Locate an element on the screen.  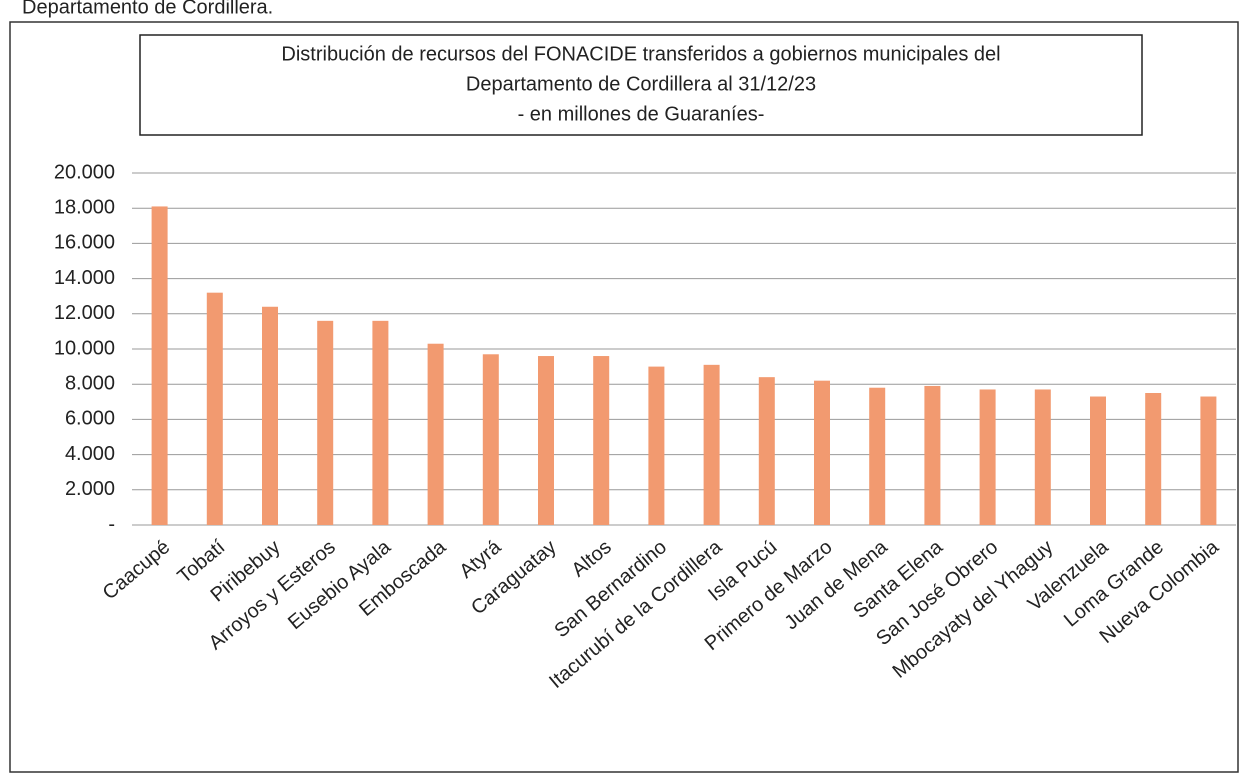
y-tick-label: 2.000 is located at coordinates (90, 489).